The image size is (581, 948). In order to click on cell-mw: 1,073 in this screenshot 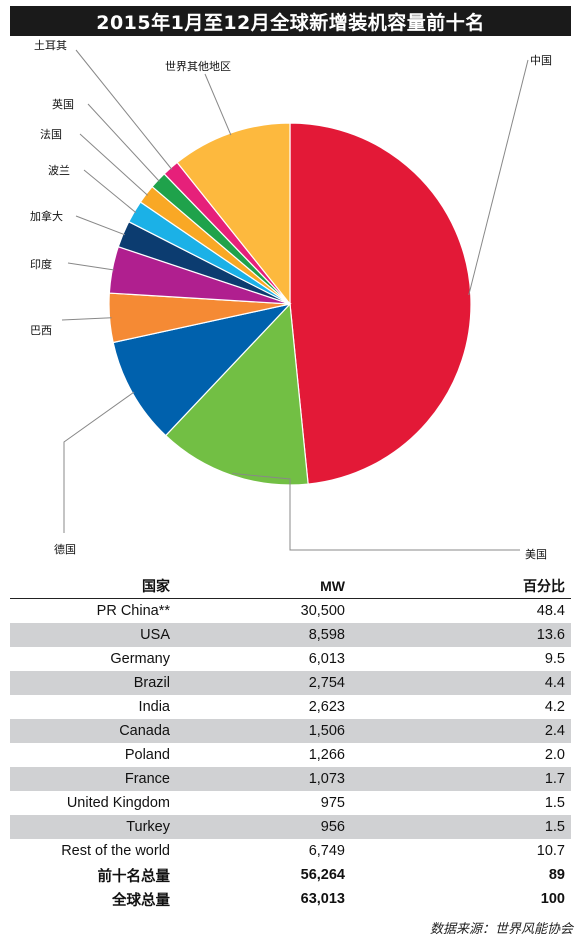, I will do `click(326, 779)`.